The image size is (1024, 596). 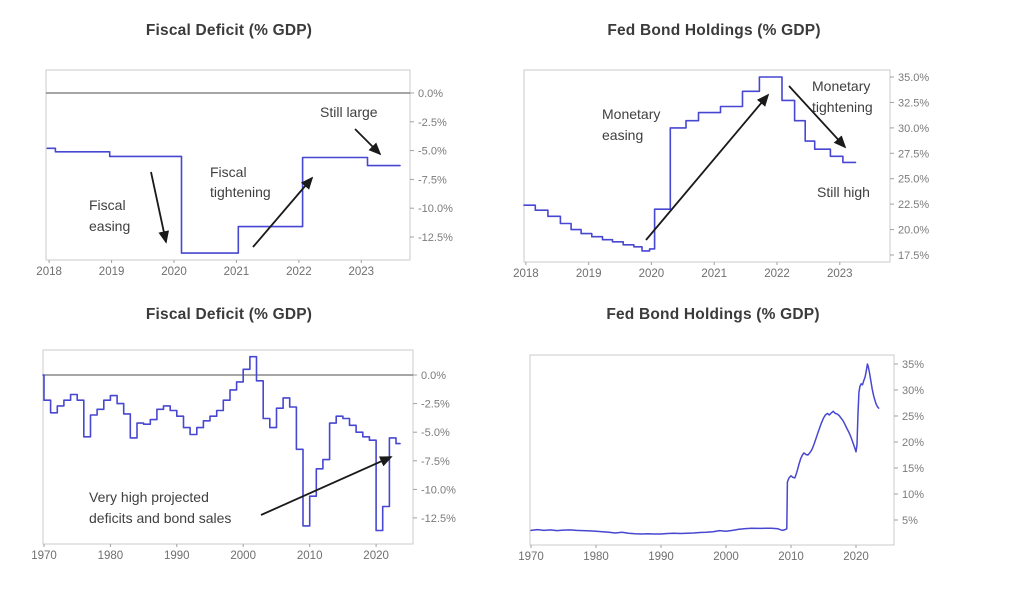 I want to click on annotation-label: Still large, so click(x=349, y=112).